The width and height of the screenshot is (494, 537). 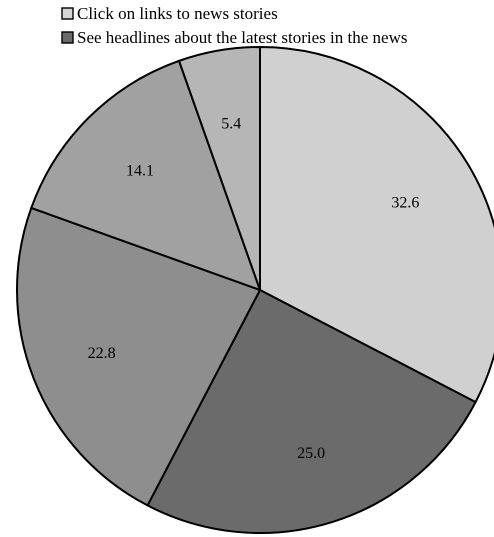 What do you see at coordinates (311, 453) in the screenshot?
I see `slice-value-label-1: 25.0` at bounding box center [311, 453].